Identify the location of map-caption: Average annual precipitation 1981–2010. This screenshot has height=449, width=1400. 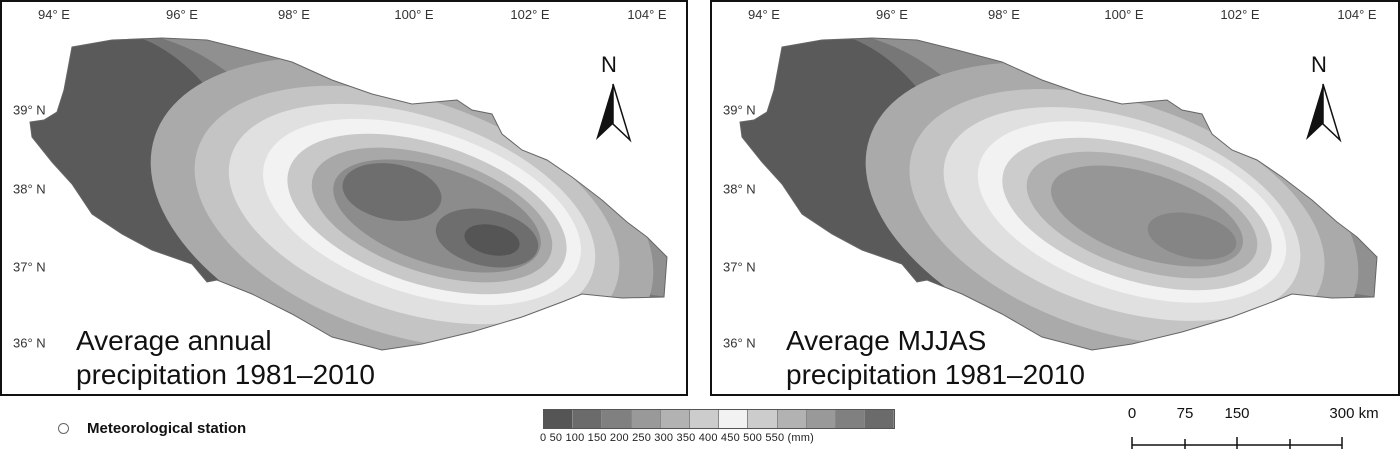
(225, 358).